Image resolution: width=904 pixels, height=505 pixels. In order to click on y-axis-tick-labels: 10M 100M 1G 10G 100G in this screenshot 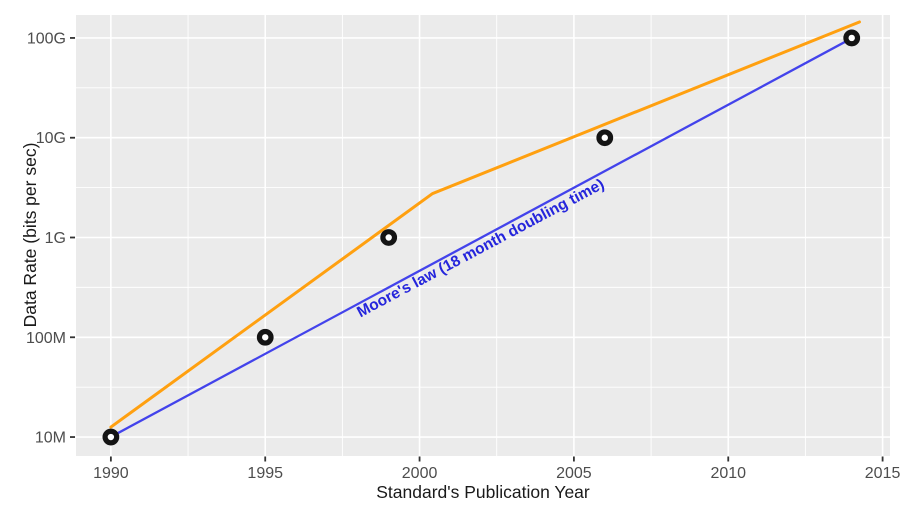, I will do `click(46, 238)`.